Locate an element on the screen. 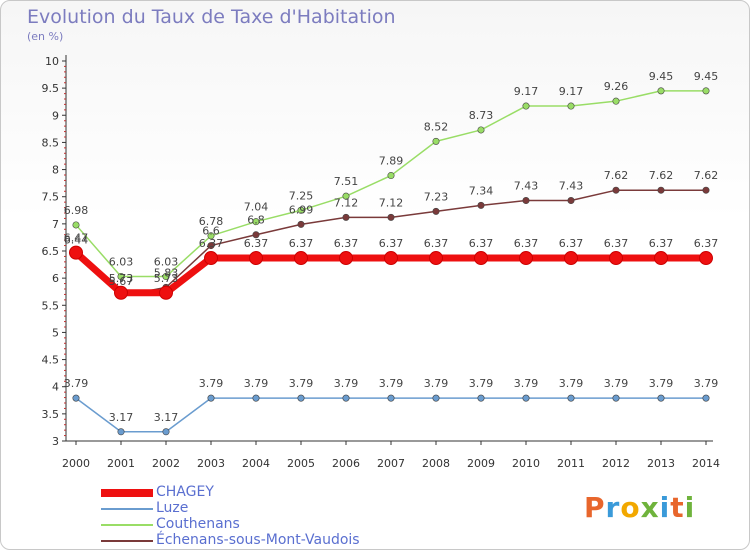 This screenshot has height=550, width=750. data-label-echenans-sous-mont-vaudois: 6.6 is located at coordinates (211, 231).